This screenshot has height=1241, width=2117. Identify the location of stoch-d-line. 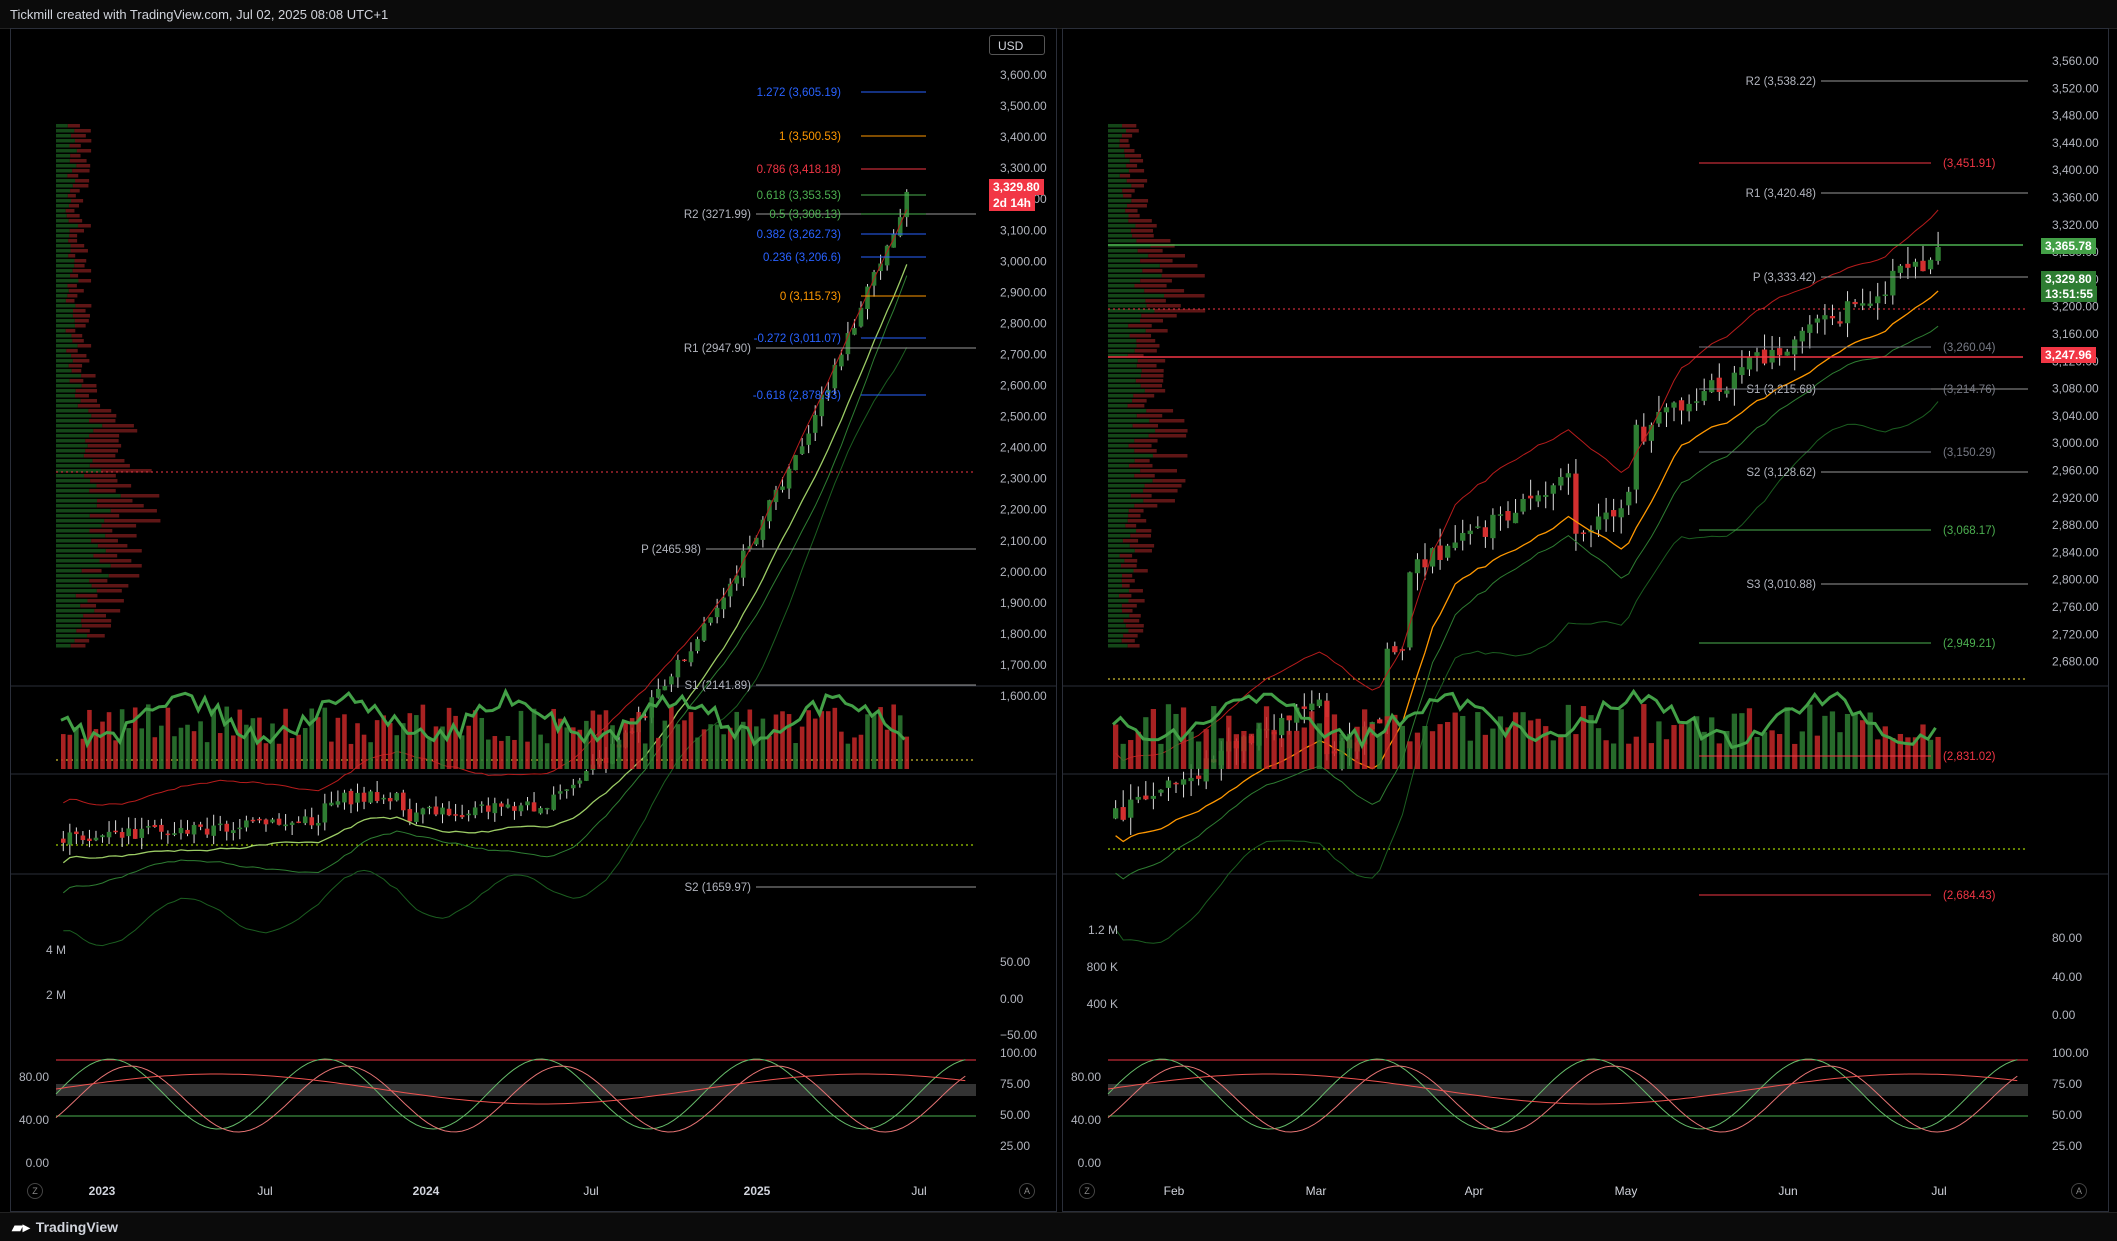
(510, 1099).